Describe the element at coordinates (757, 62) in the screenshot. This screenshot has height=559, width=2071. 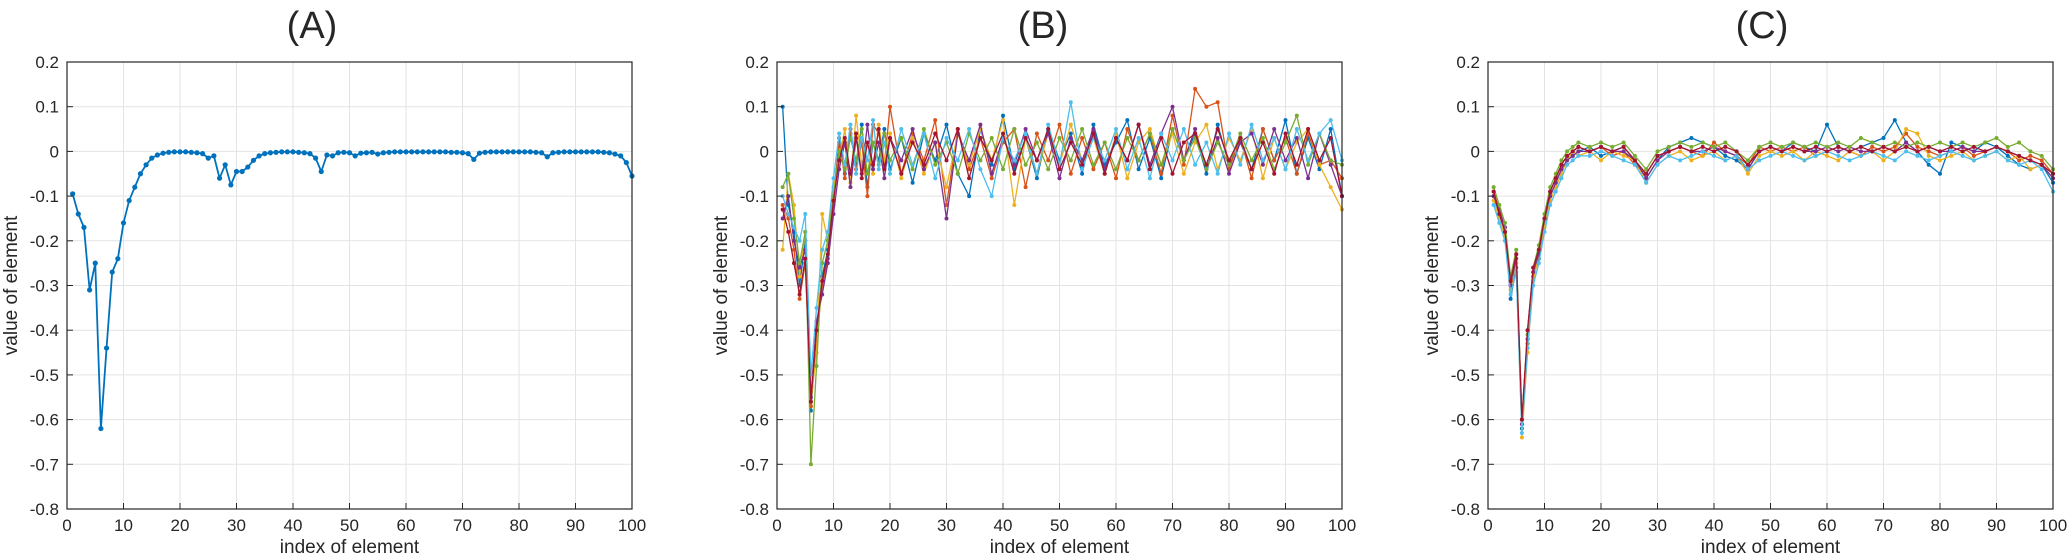
I see `y-tick-label: 0.2` at that location.